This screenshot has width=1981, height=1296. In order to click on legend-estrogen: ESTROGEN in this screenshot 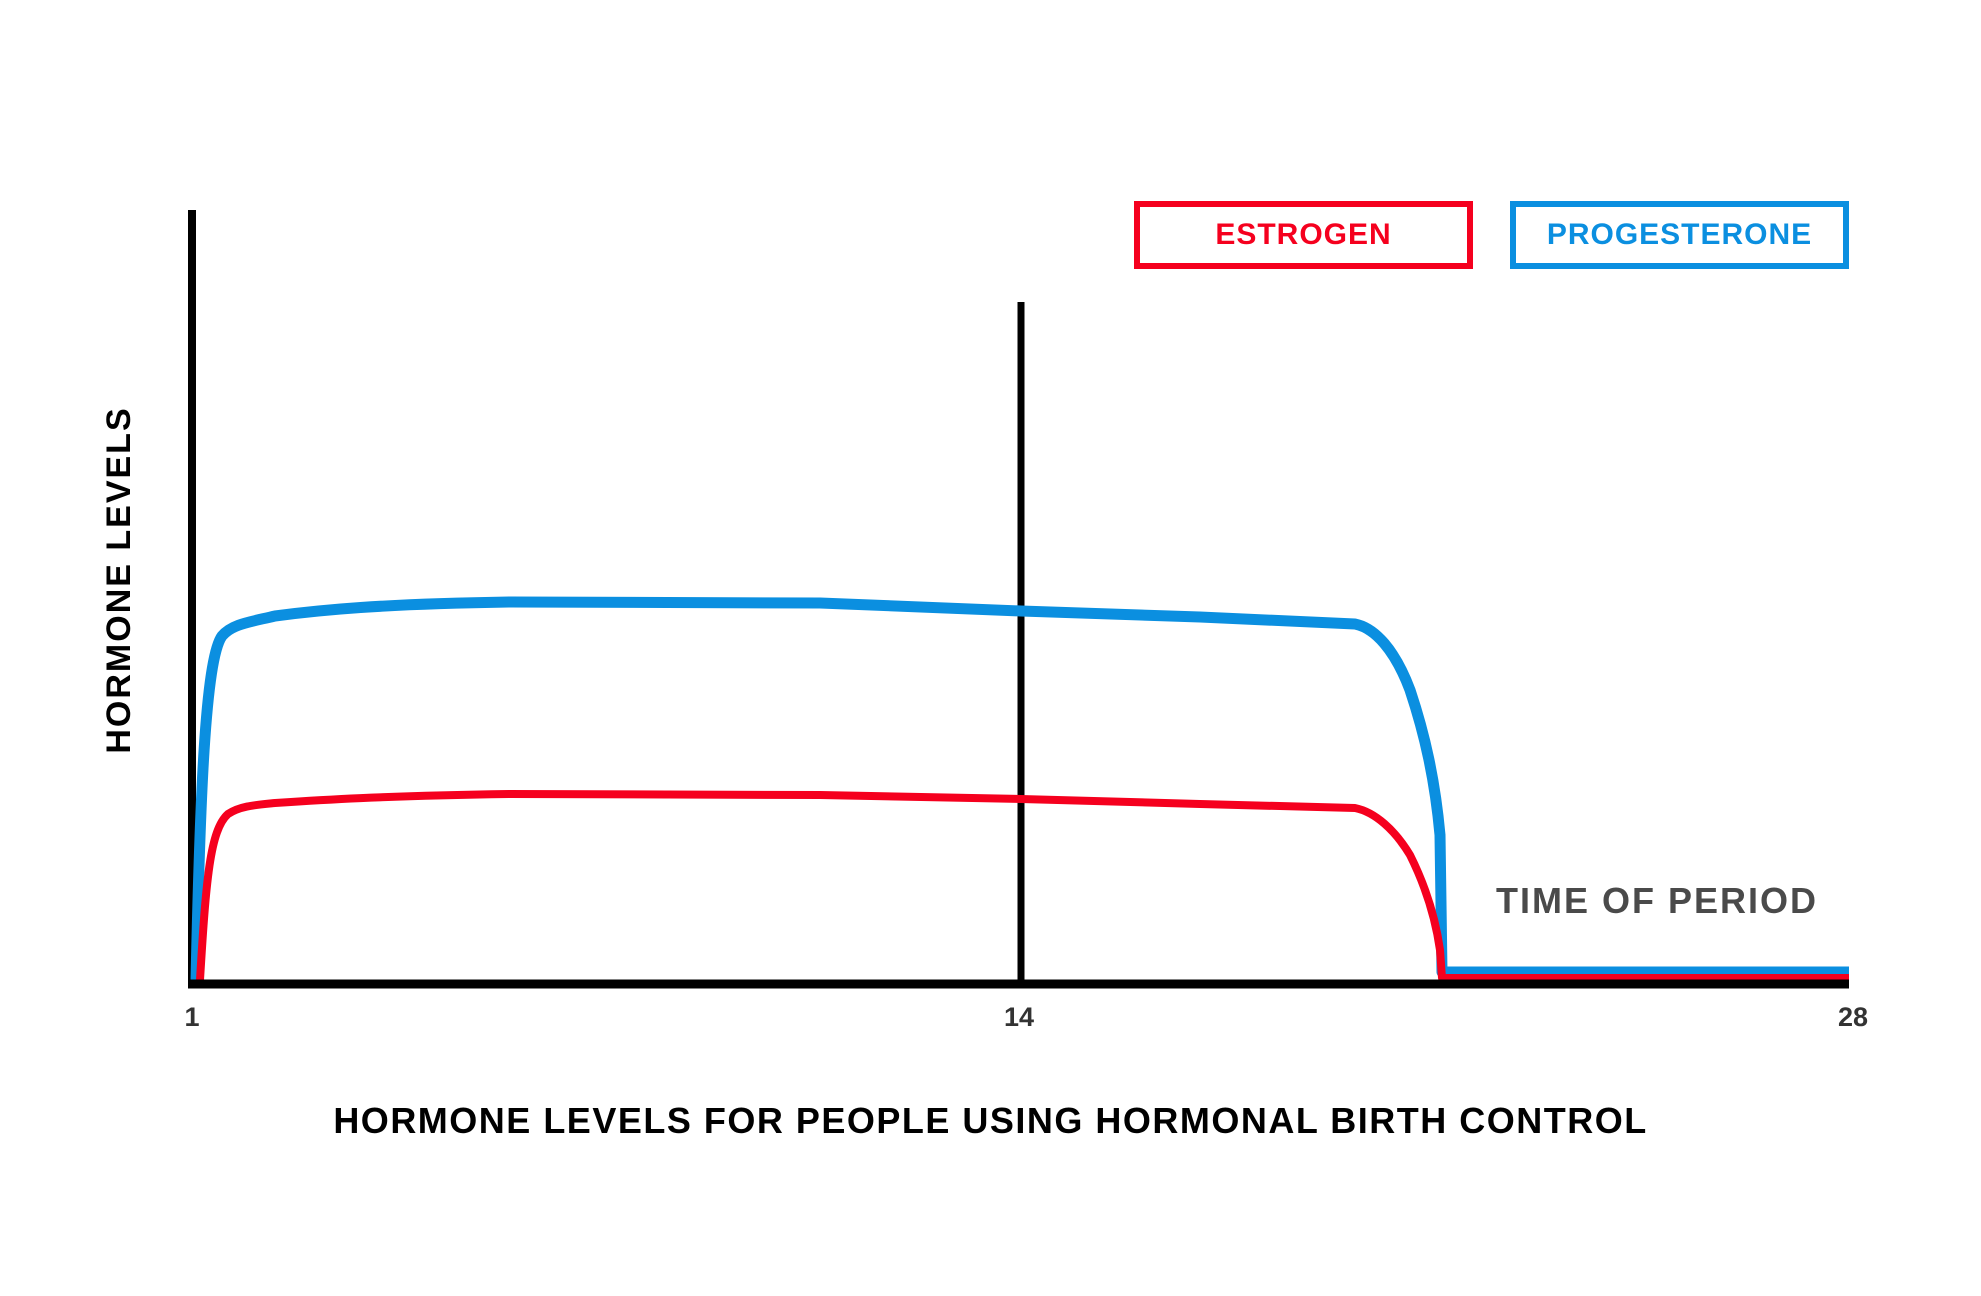, I will do `click(1303, 235)`.